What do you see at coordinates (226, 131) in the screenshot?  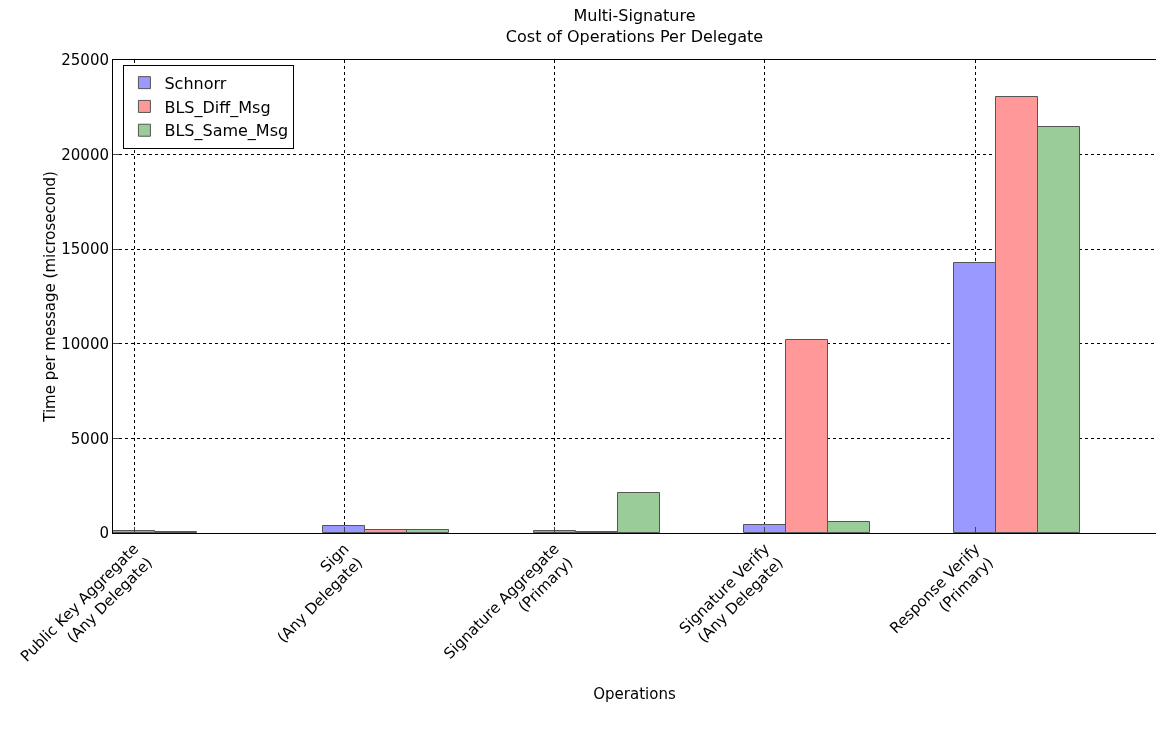 I see `legend-label: BLS_Same_Msg` at bounding box center [226, 131].